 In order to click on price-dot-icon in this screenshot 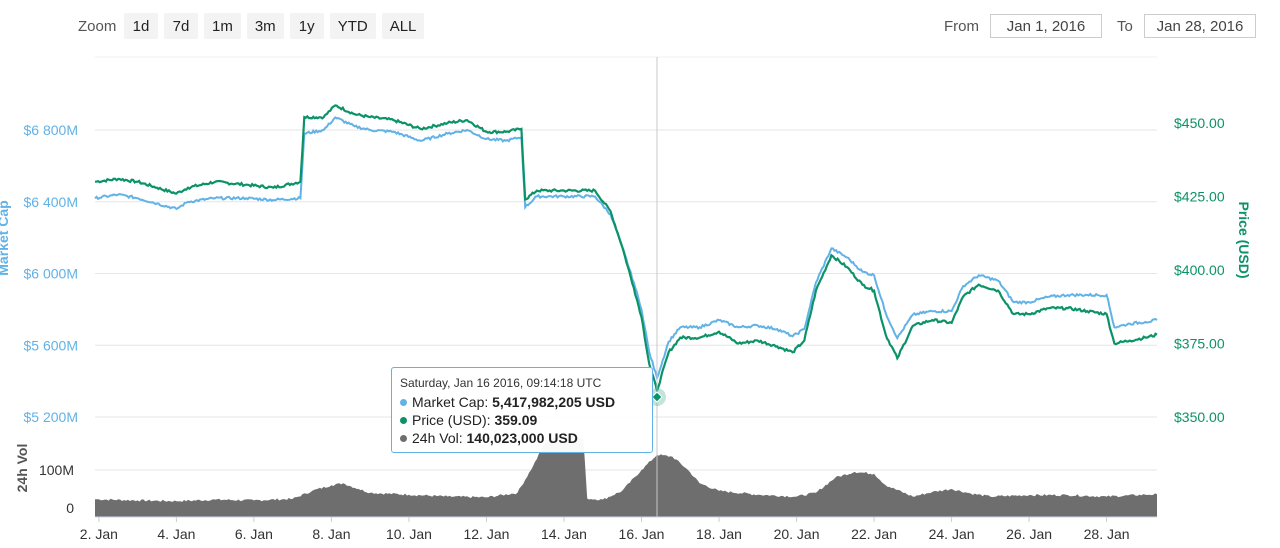, I will do `click(403, 420)`.